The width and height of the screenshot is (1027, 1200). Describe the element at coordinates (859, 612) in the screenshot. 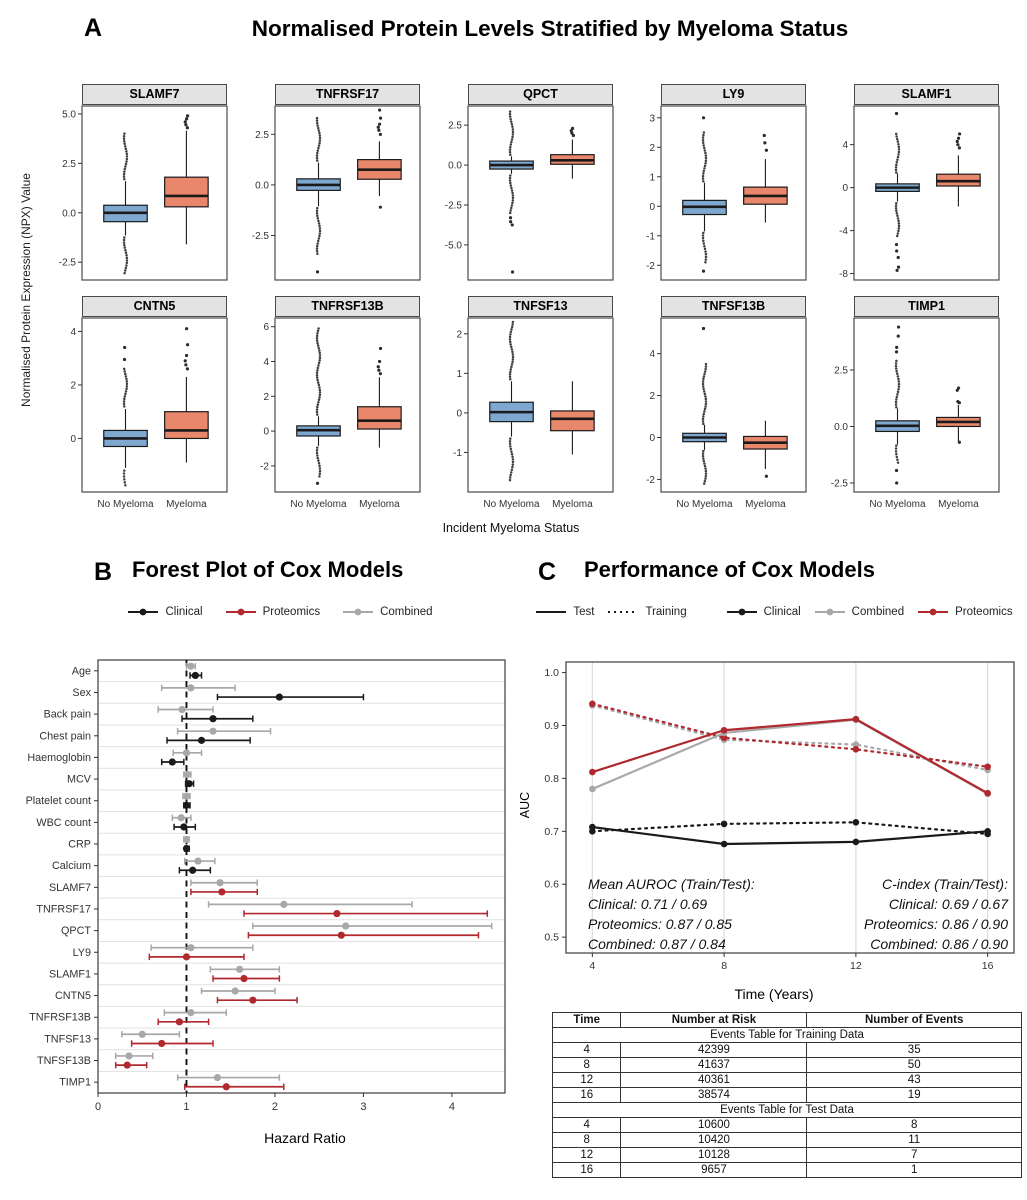

I see `legend-item-combined: Combined` at that location.